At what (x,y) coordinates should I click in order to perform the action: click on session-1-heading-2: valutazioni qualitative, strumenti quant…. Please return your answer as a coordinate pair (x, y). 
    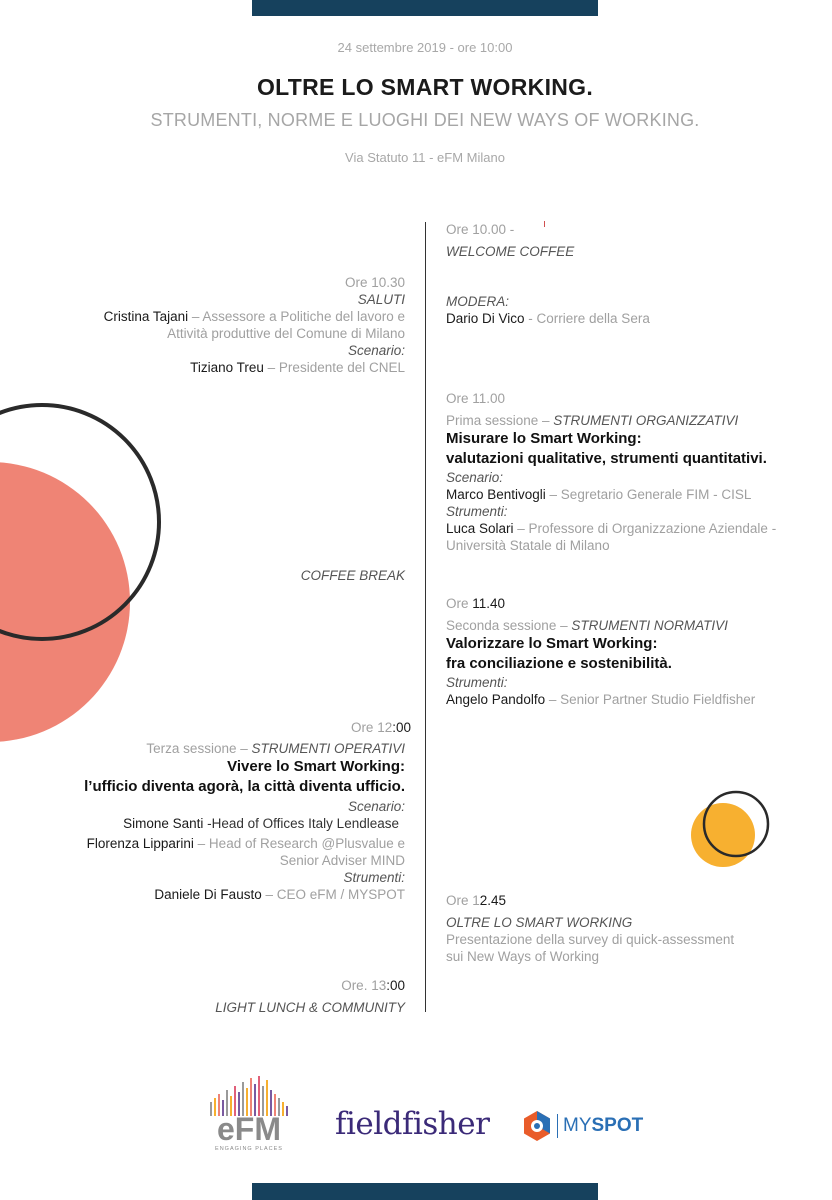
    Looking at the image, I should click on (606, 458).